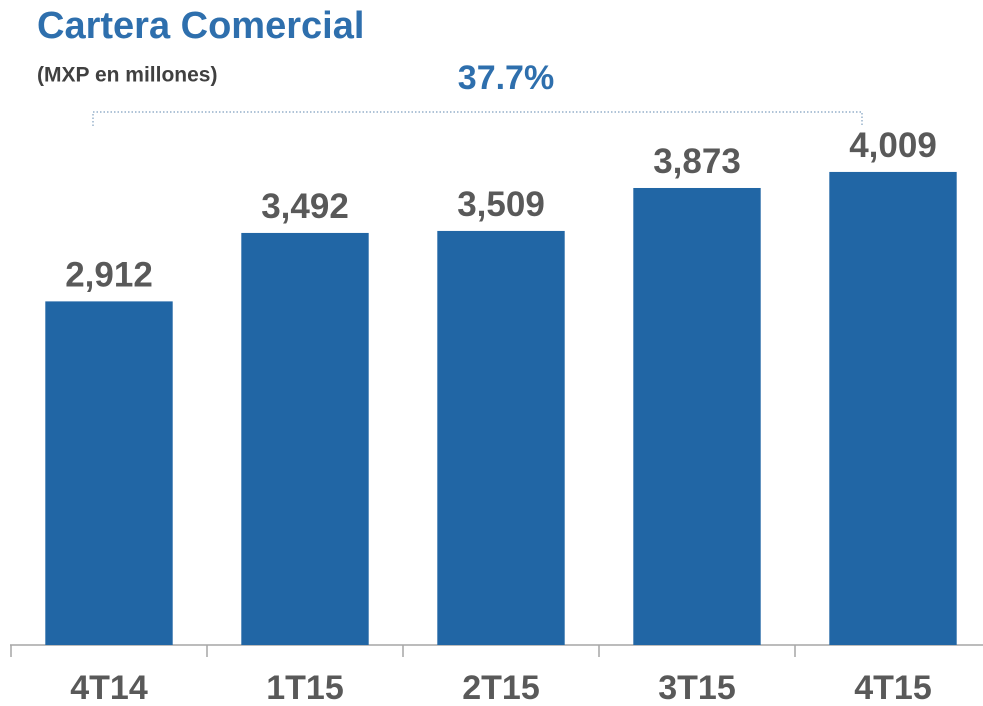 Image resolution: width=983 pixels, height=706 pixels. I want to click on data-label: 3,509, so click(501, 204).